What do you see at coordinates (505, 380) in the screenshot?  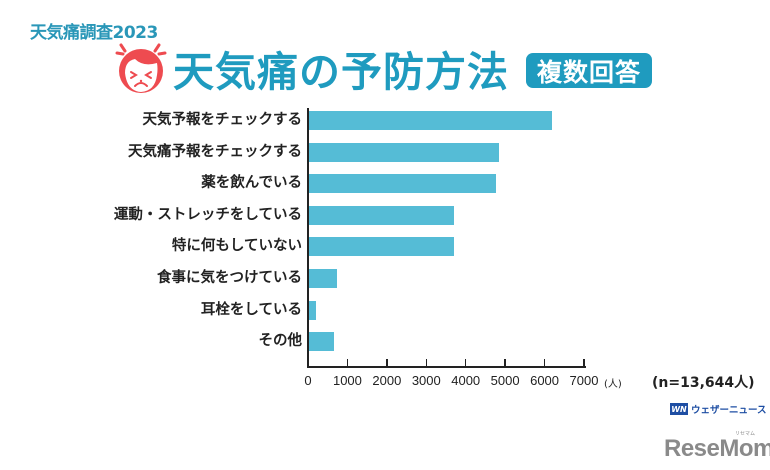 I see `x-tick-label: 5000` at bounding box center [505, 380].